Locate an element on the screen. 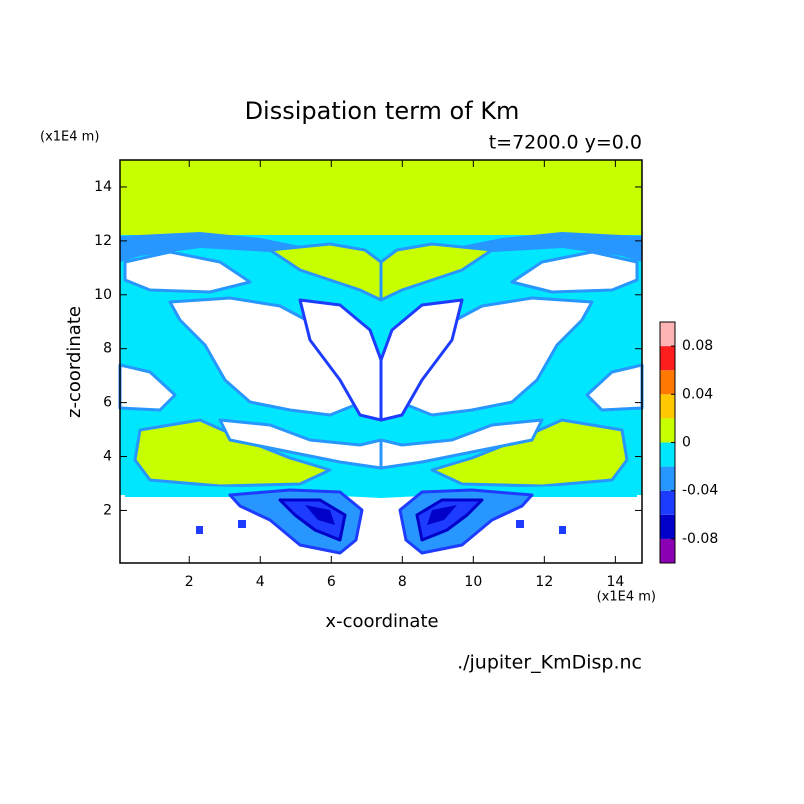 The image size is (804, 804). subtitle: t=7200.0 y=0.0 is located at coordinates (565, 143).